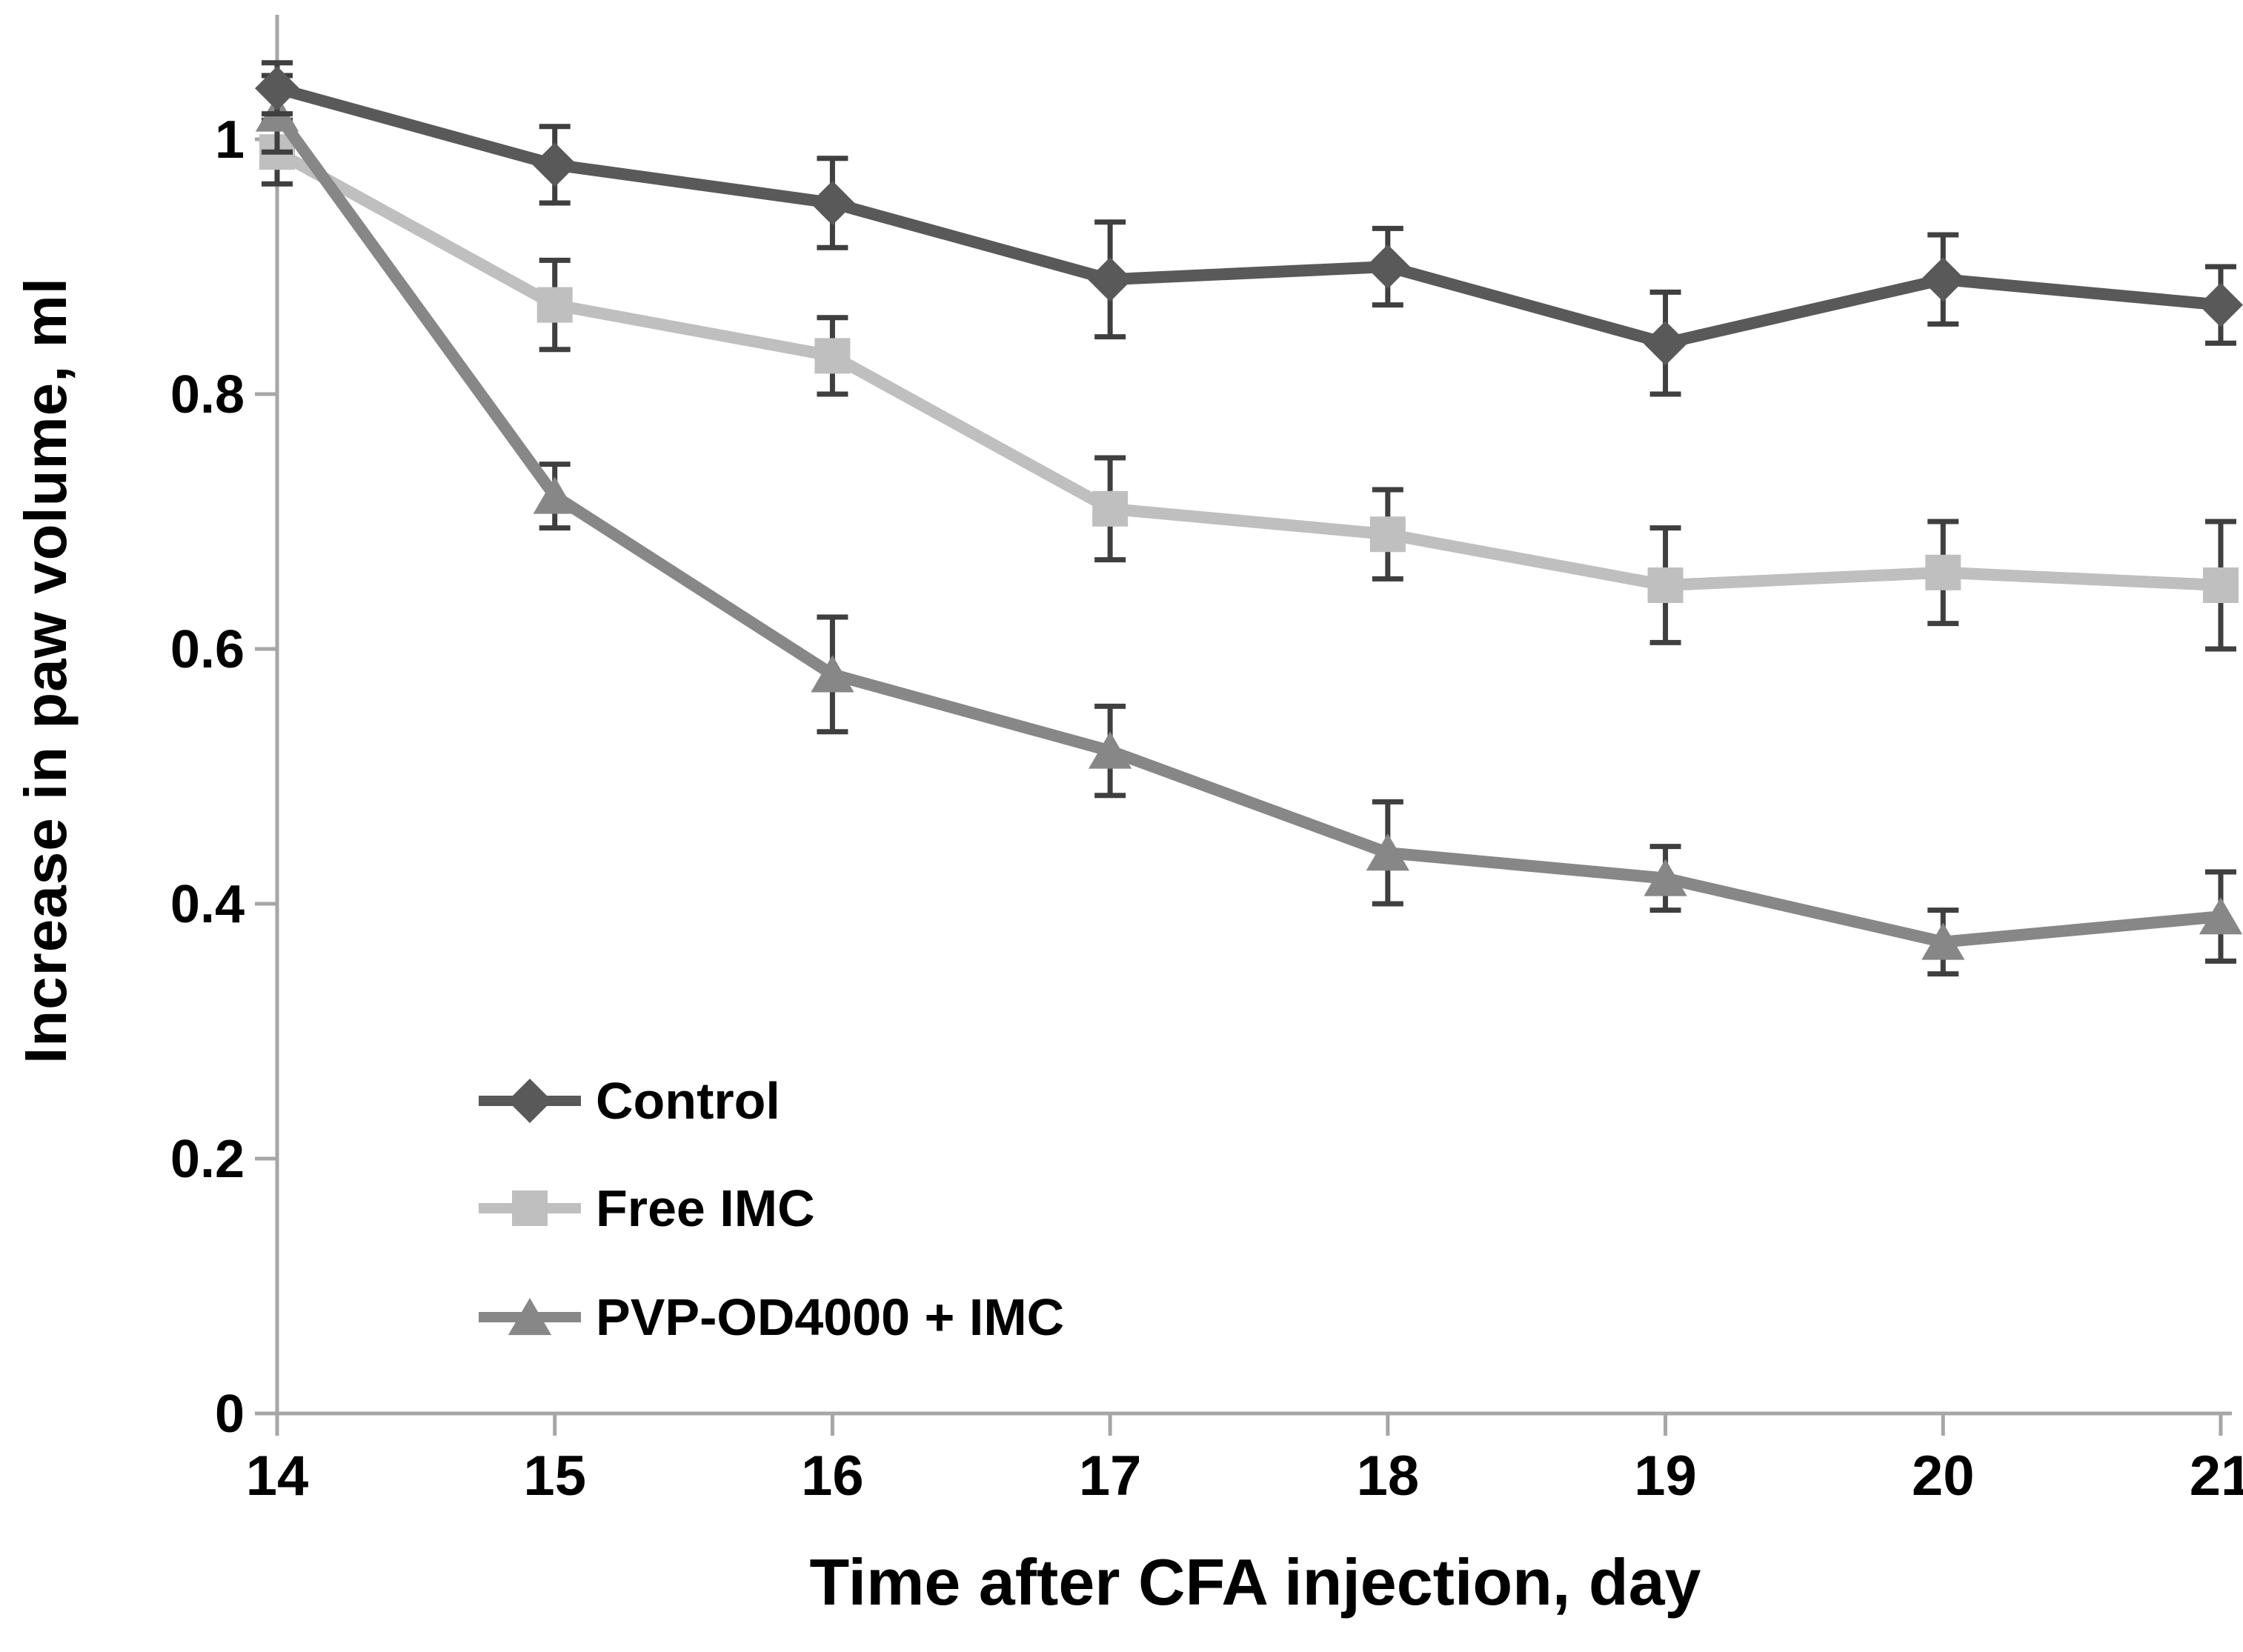  I want to click on y-tick-label-1: 1, so click(230, 140).